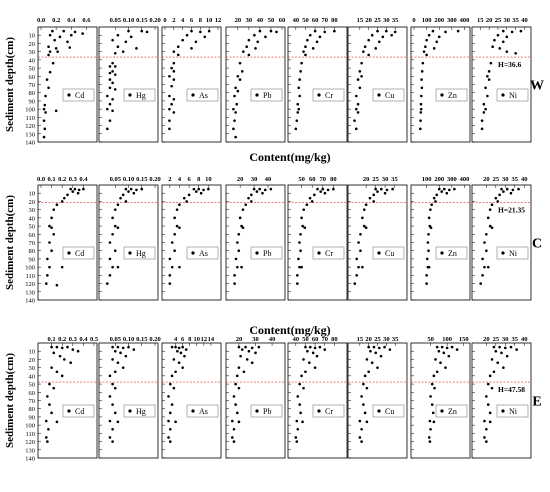  What do you see at coordinates (249, 20) in the screenshot?
I see `x-tick-label: 30` at bounding box center [249, 20].